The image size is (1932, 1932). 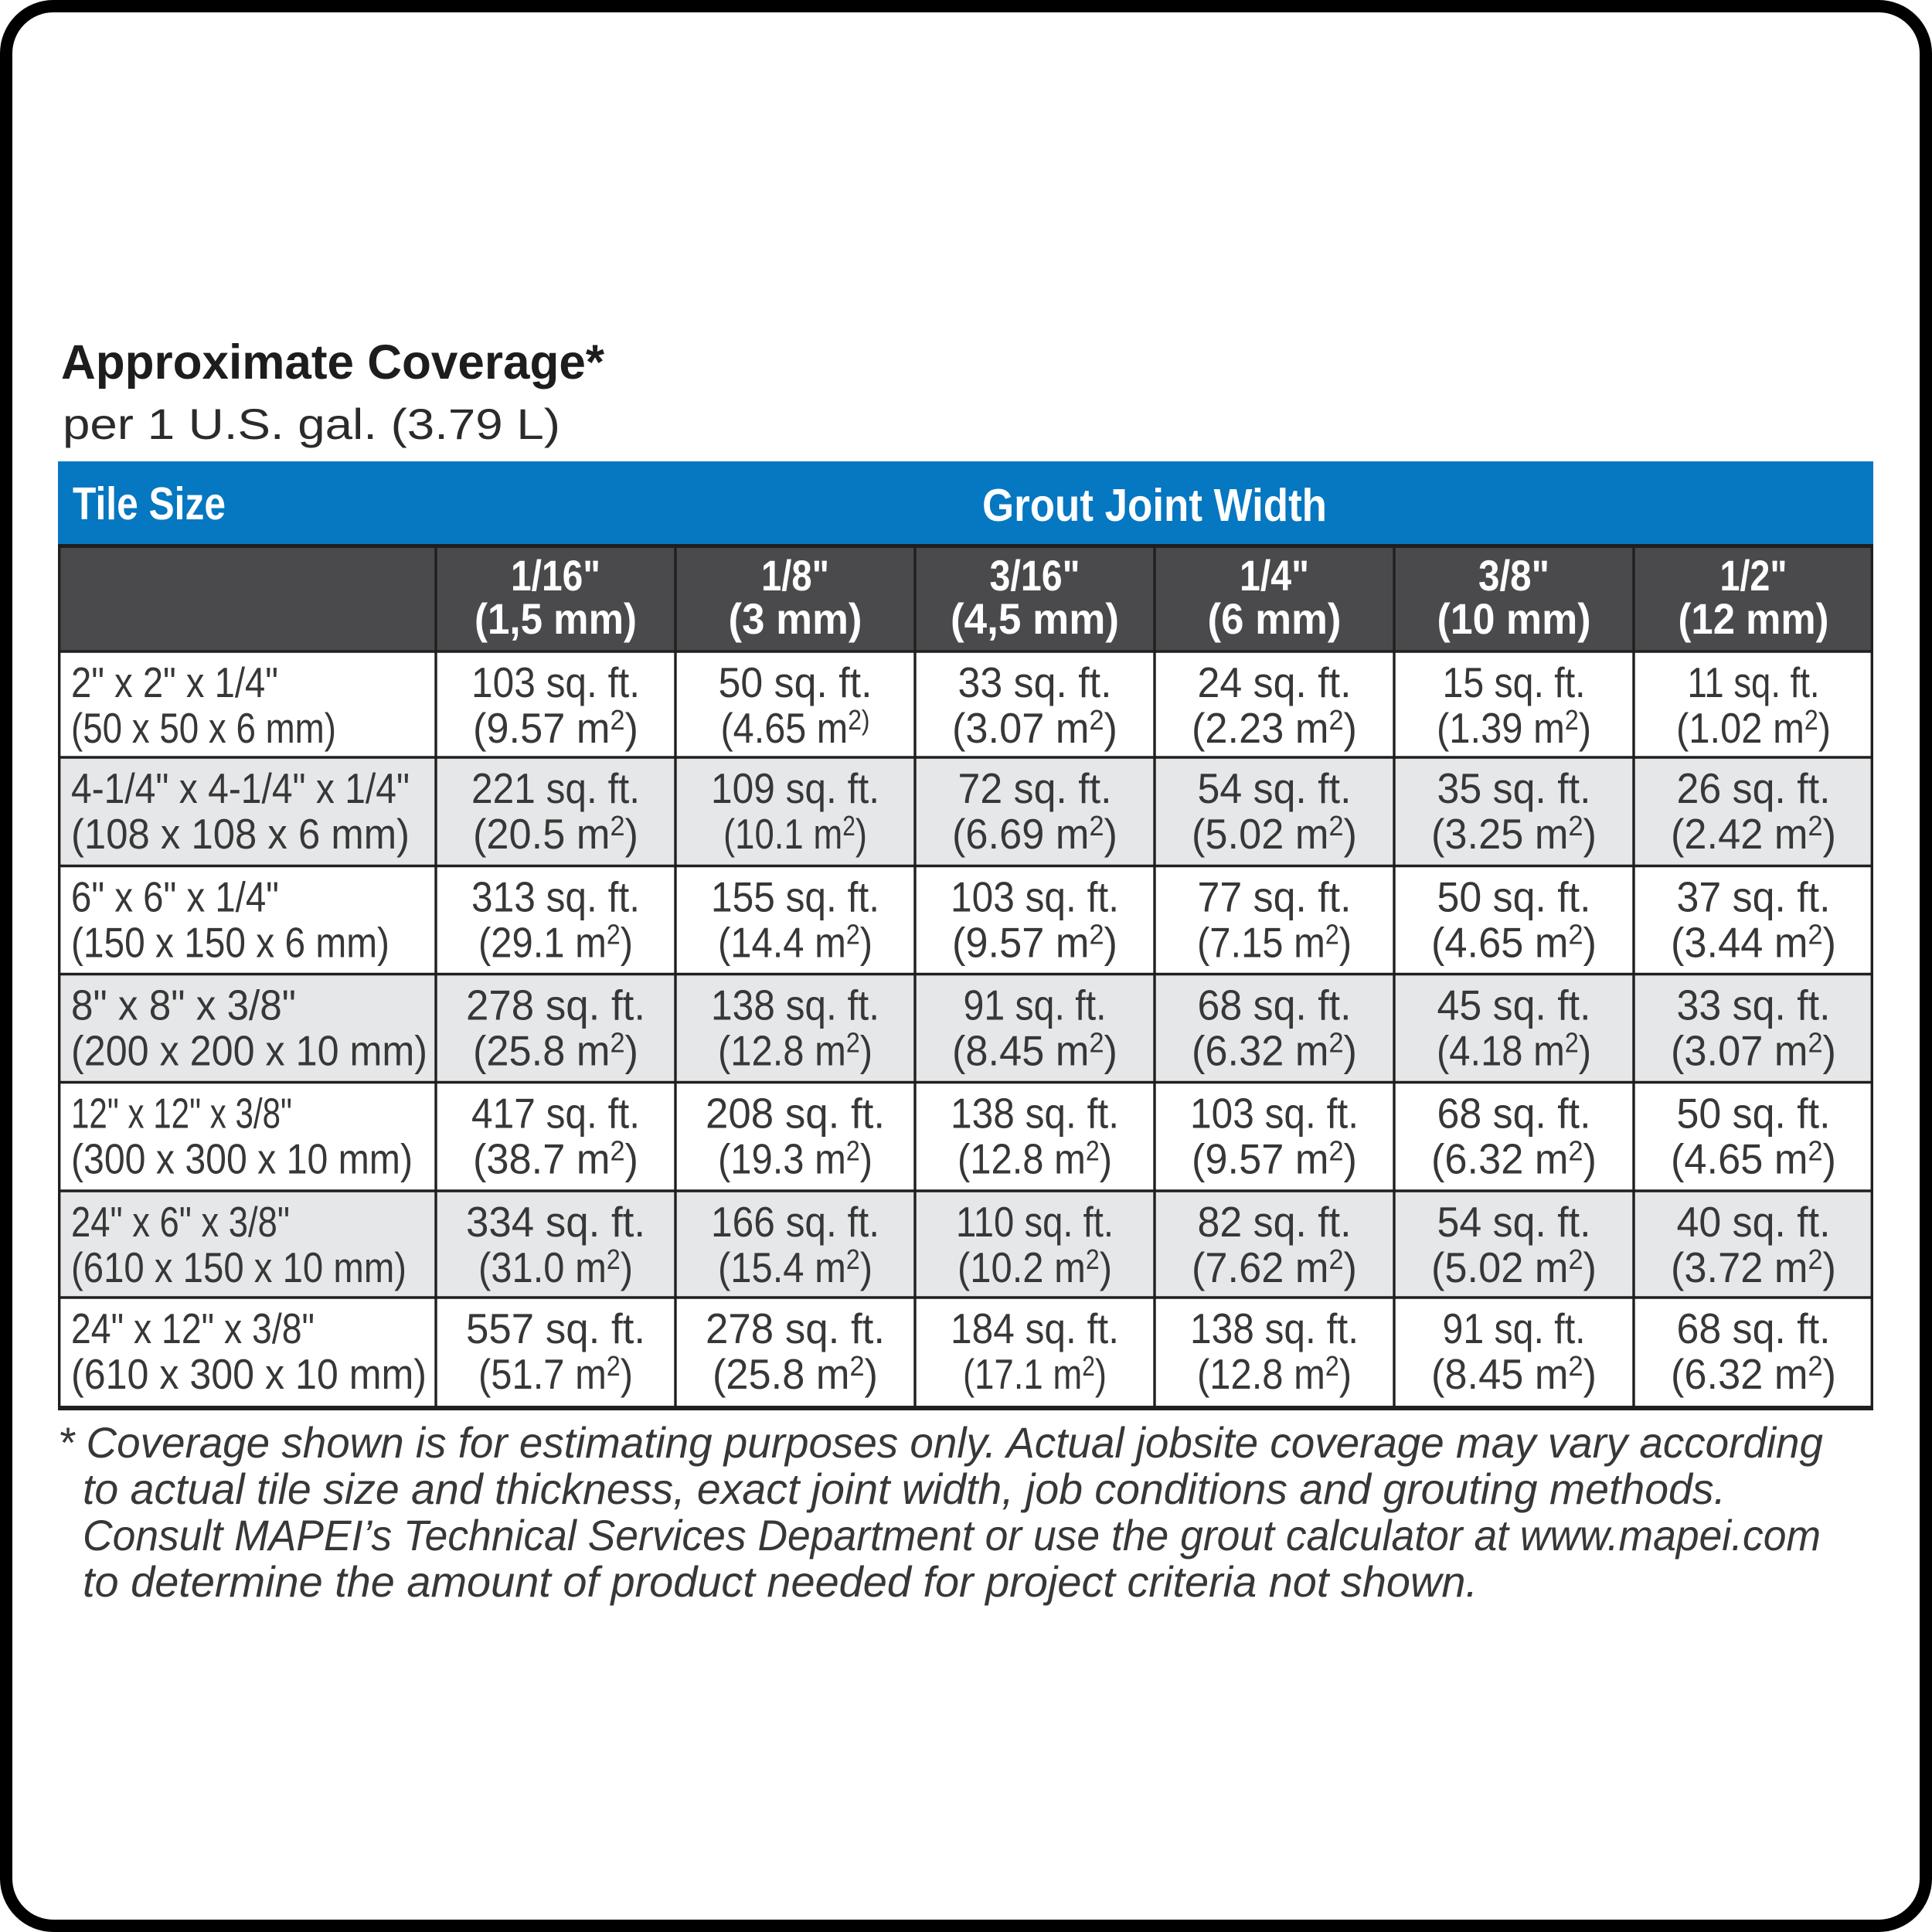 I want to click on svg-text: (150 x 150 x 6 mm), so click(x=230, y=943).